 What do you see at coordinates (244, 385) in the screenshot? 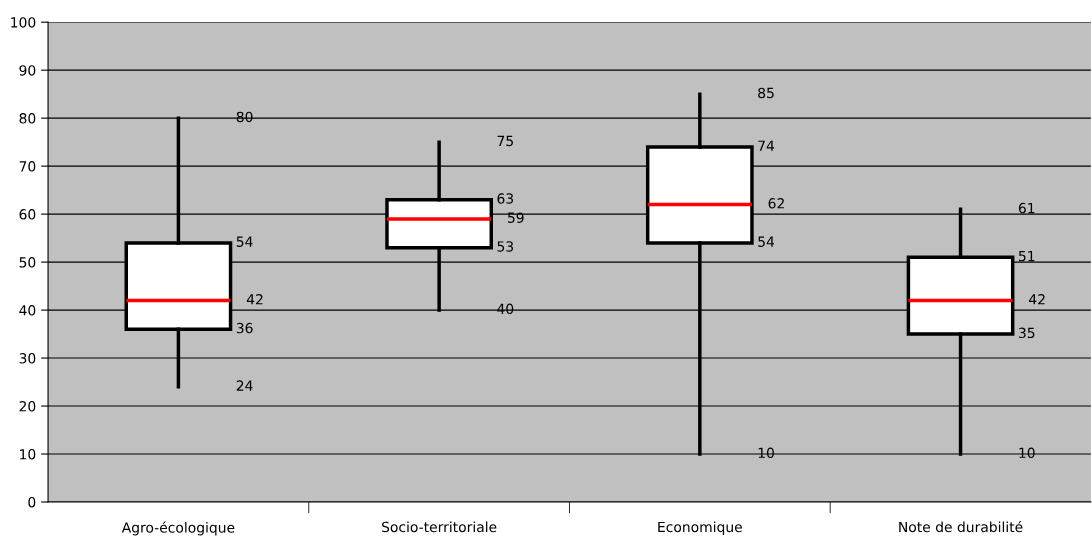
I see `annotation: 24` at bounding box center [244, 385].